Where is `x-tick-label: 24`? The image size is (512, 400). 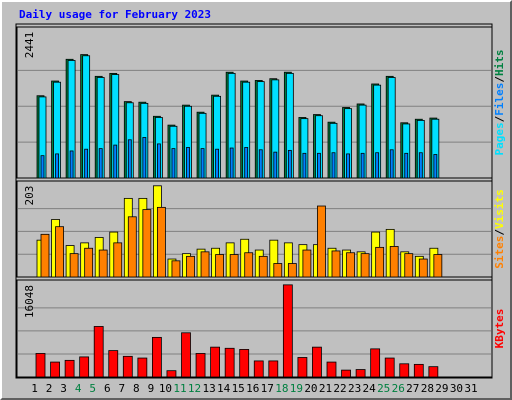
x-tick-label: 24 is located at coordinates (370, 388).